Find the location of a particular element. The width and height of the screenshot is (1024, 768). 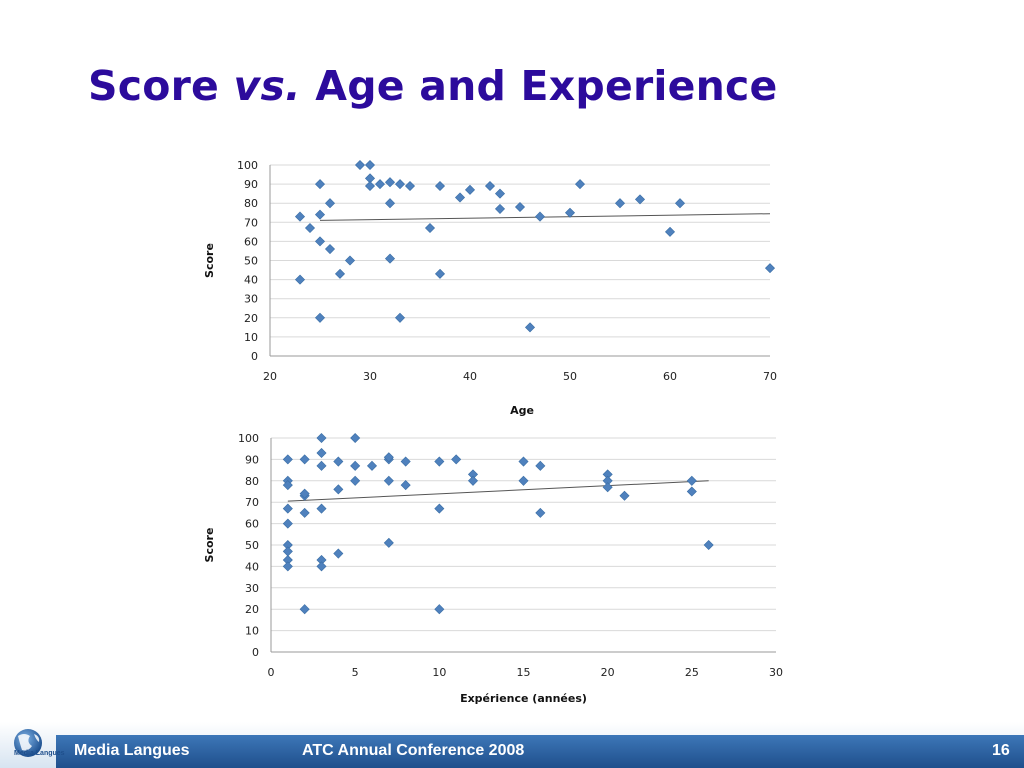

age-chart-trendline is located at coordinates (545, 217).